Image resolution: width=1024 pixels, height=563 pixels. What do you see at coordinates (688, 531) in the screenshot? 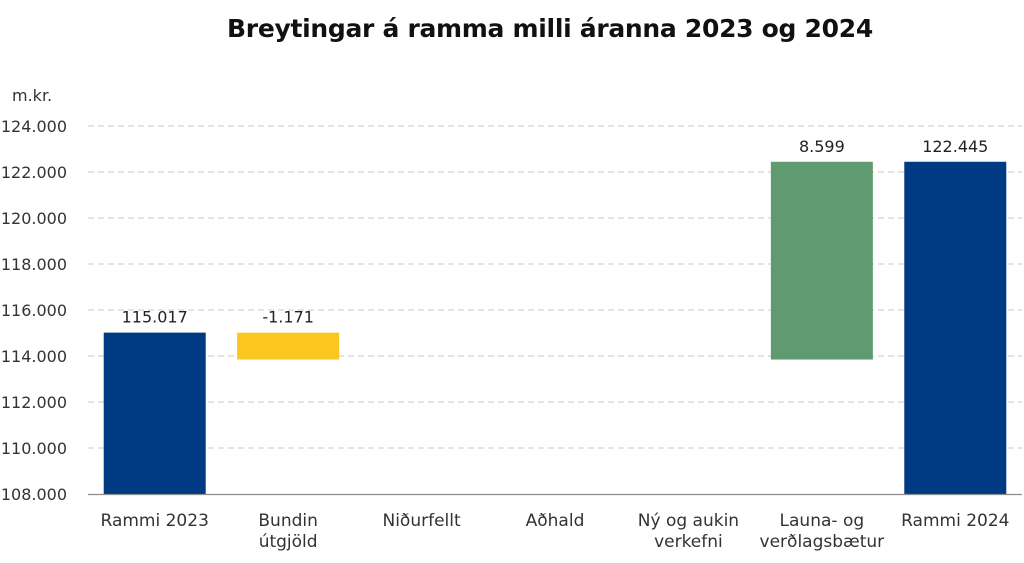
I see `category-label: Ný og aukin verkefni` at bounding box center [688, 531].